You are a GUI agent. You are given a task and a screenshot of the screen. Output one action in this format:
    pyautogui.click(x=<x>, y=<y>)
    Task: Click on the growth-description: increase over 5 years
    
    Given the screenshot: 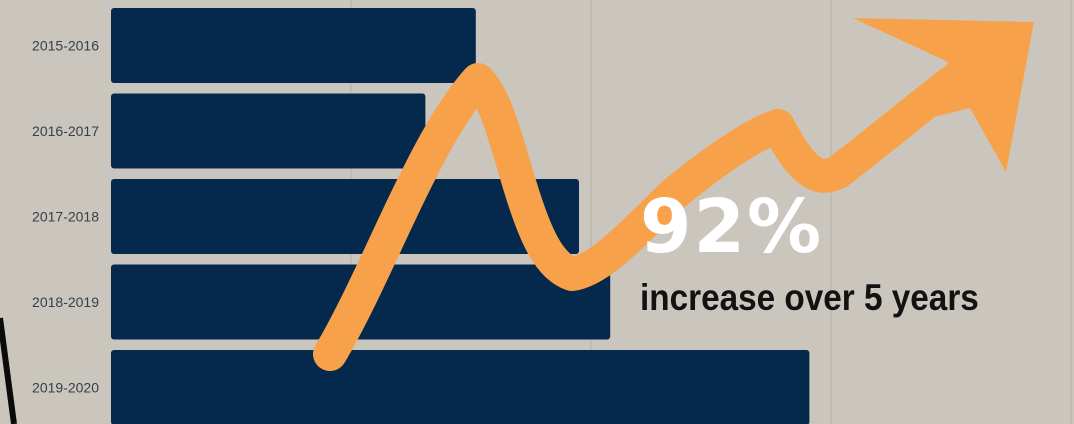 What is the action you would take?
    pyautogui.click(x=809, y=297)
    